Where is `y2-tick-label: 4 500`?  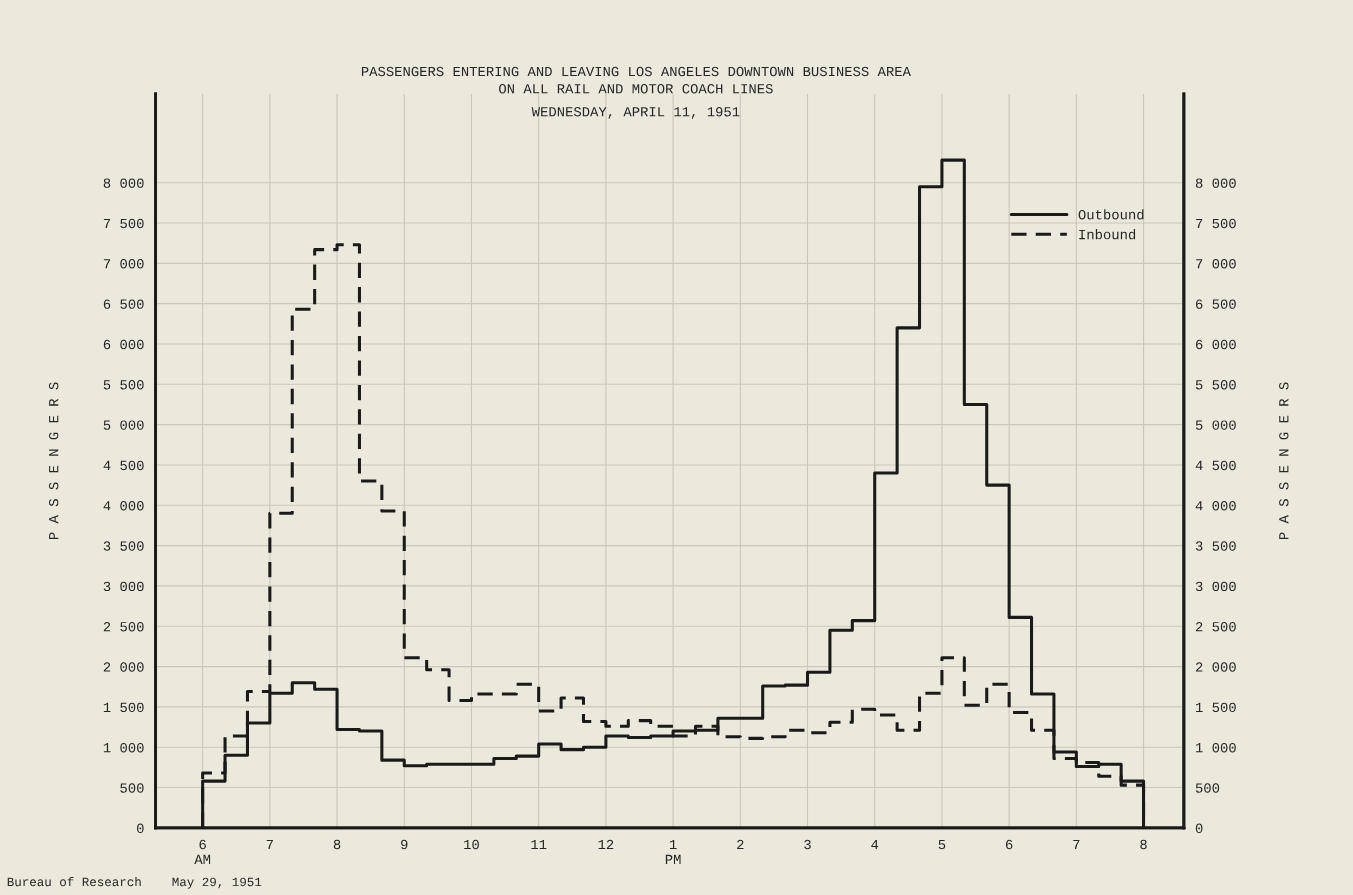
y2-tick-label: 4 500 is located at coordinates (1215, 465).